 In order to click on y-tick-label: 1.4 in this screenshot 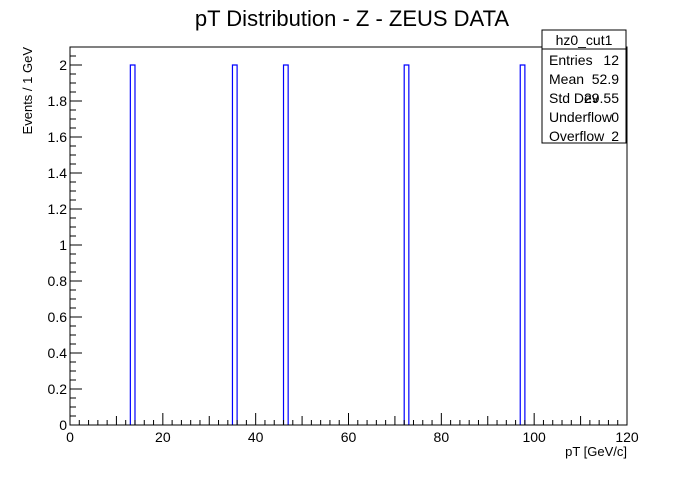, I will do `click(58, 173)`.